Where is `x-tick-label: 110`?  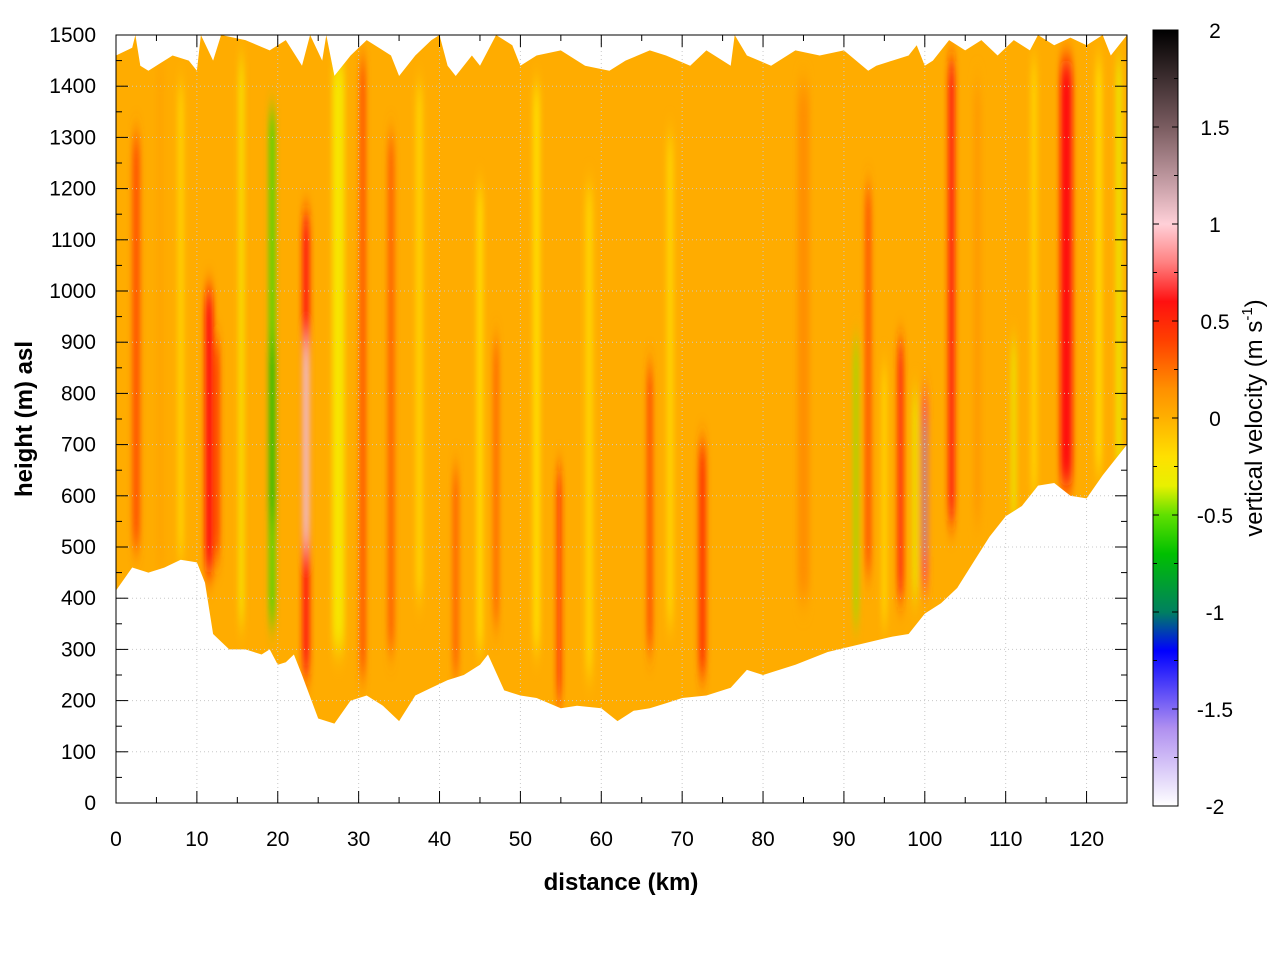 x-tick-label: 110 is located at coordinates (1005, 839).